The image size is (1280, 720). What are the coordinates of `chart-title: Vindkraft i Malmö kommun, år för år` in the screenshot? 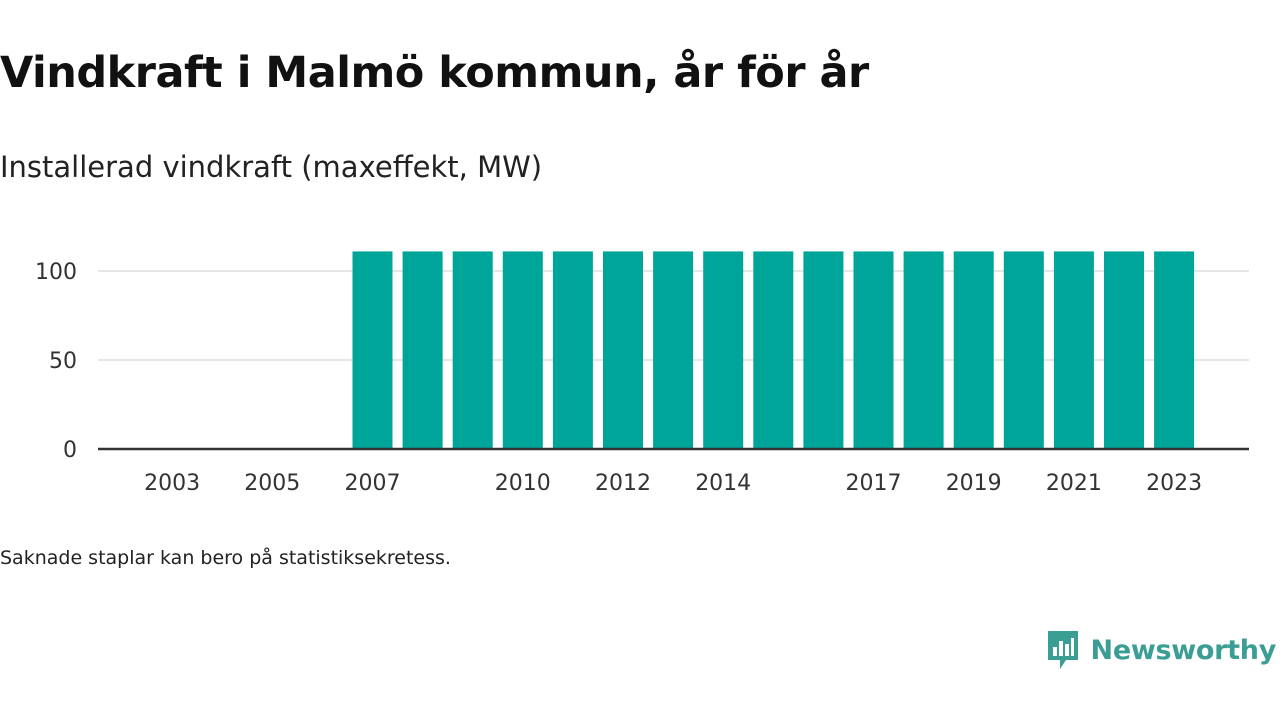 It's located at (434, 73).